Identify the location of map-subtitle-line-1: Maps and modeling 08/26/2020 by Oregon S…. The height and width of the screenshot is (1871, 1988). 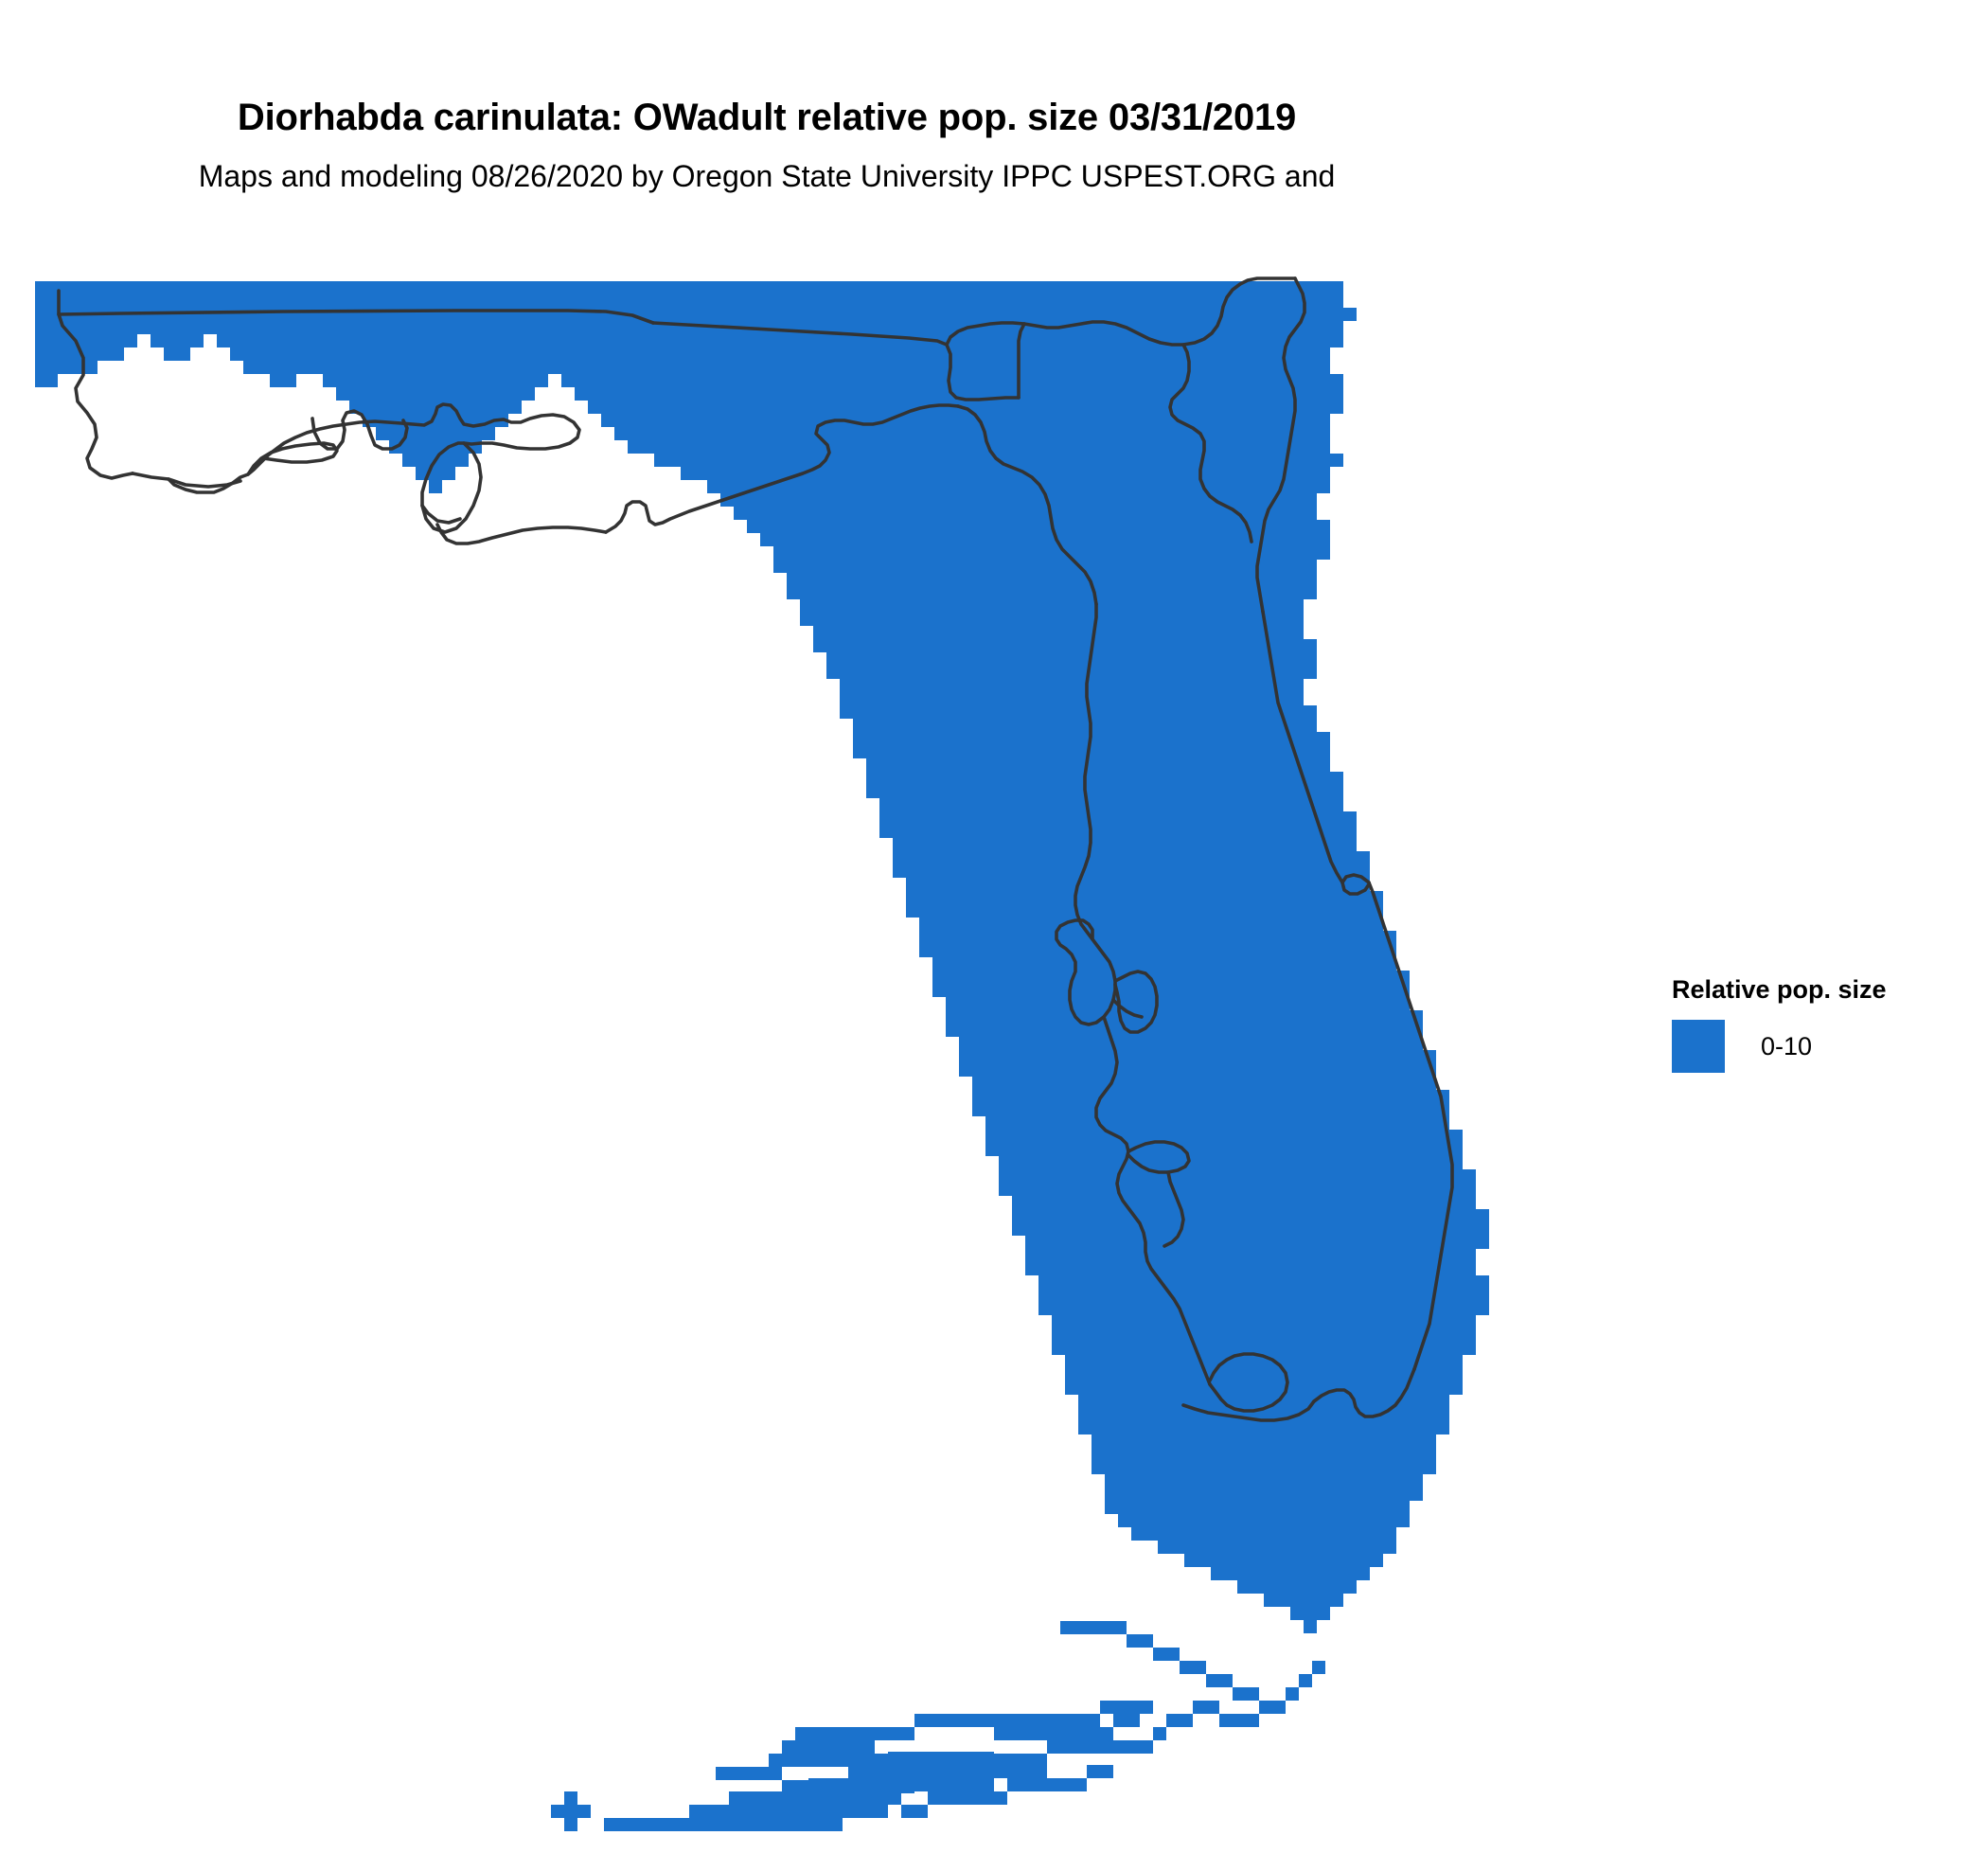
(767, 176).